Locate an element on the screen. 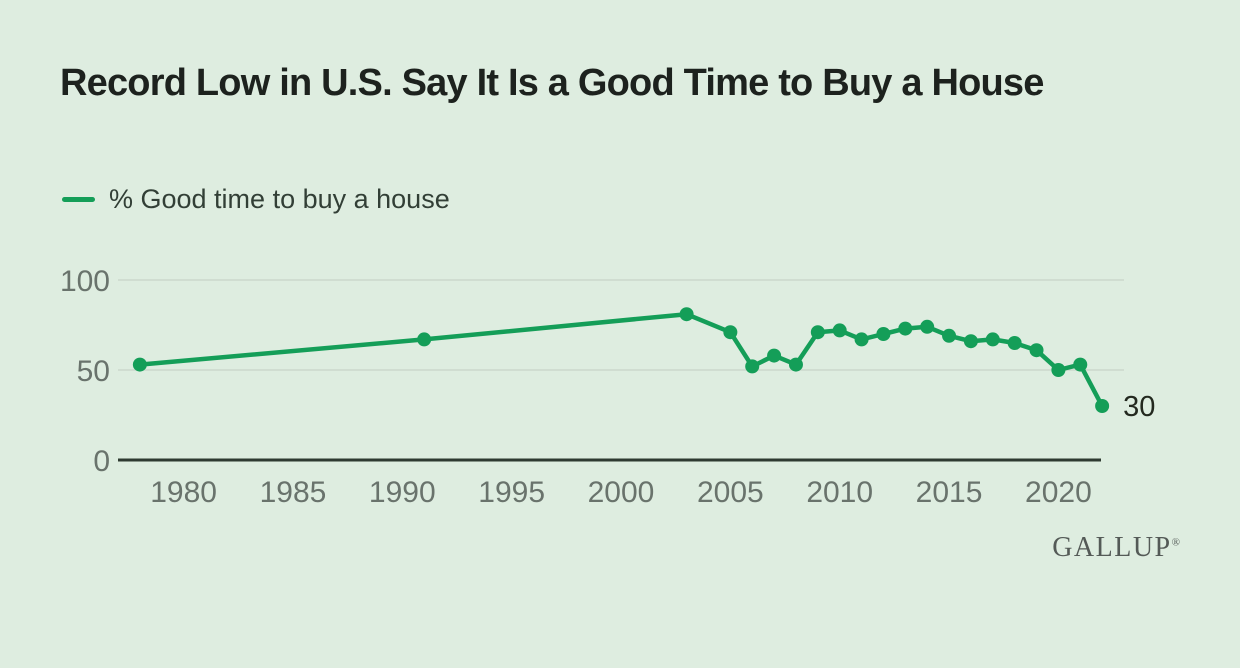 The image size is (1240, 668). registered-mark: ® is located at coordinates (1175, 542).